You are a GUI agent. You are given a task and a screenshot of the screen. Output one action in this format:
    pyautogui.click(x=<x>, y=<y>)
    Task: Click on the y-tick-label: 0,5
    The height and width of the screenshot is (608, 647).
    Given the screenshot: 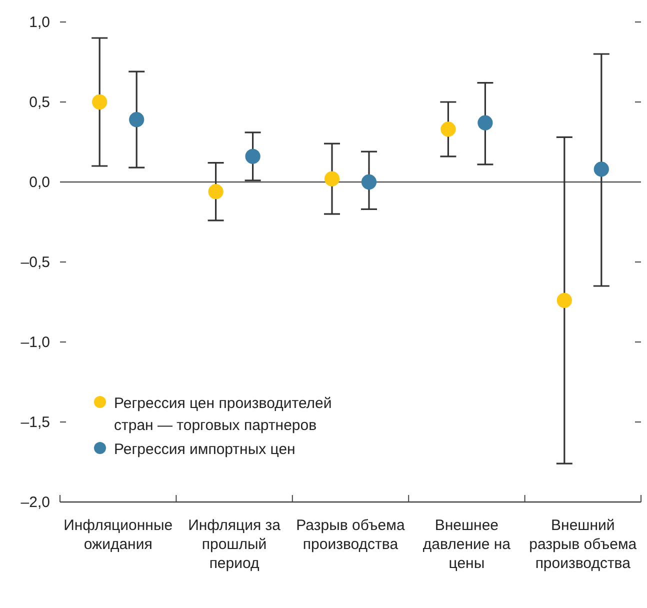 What is the action you would take?
    pyautogui.click(x=39, y=102)
    